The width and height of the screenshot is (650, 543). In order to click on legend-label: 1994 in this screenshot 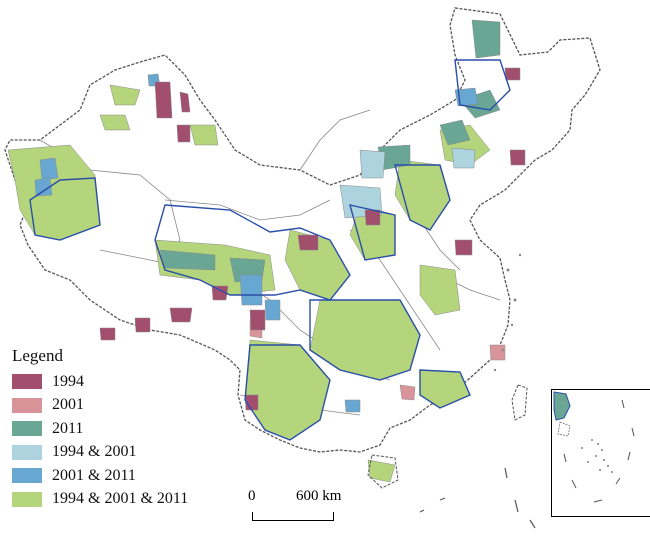, I will do `click(68, 381)`.